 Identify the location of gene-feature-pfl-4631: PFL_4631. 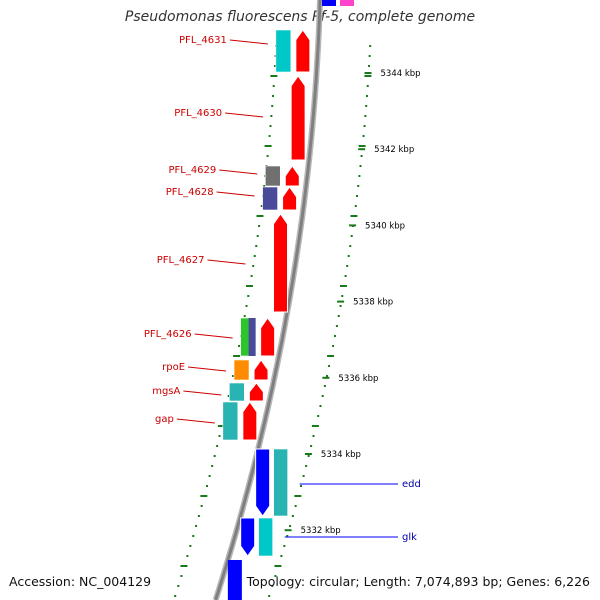
(245, 51).